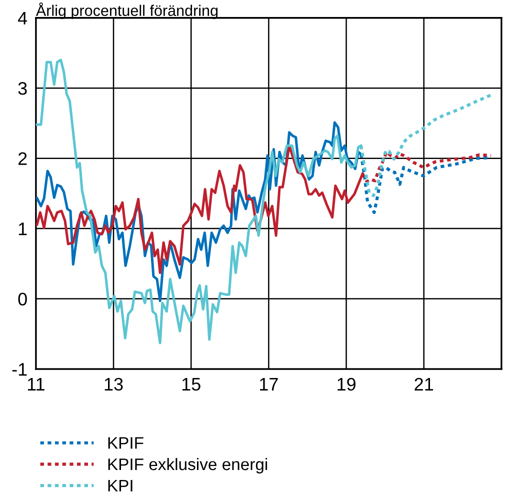 This screenshot has width=506, height=496. Describe the element at coordinates (113, 384) in the screenshot. I see `x-tick-label: 13` at that location.